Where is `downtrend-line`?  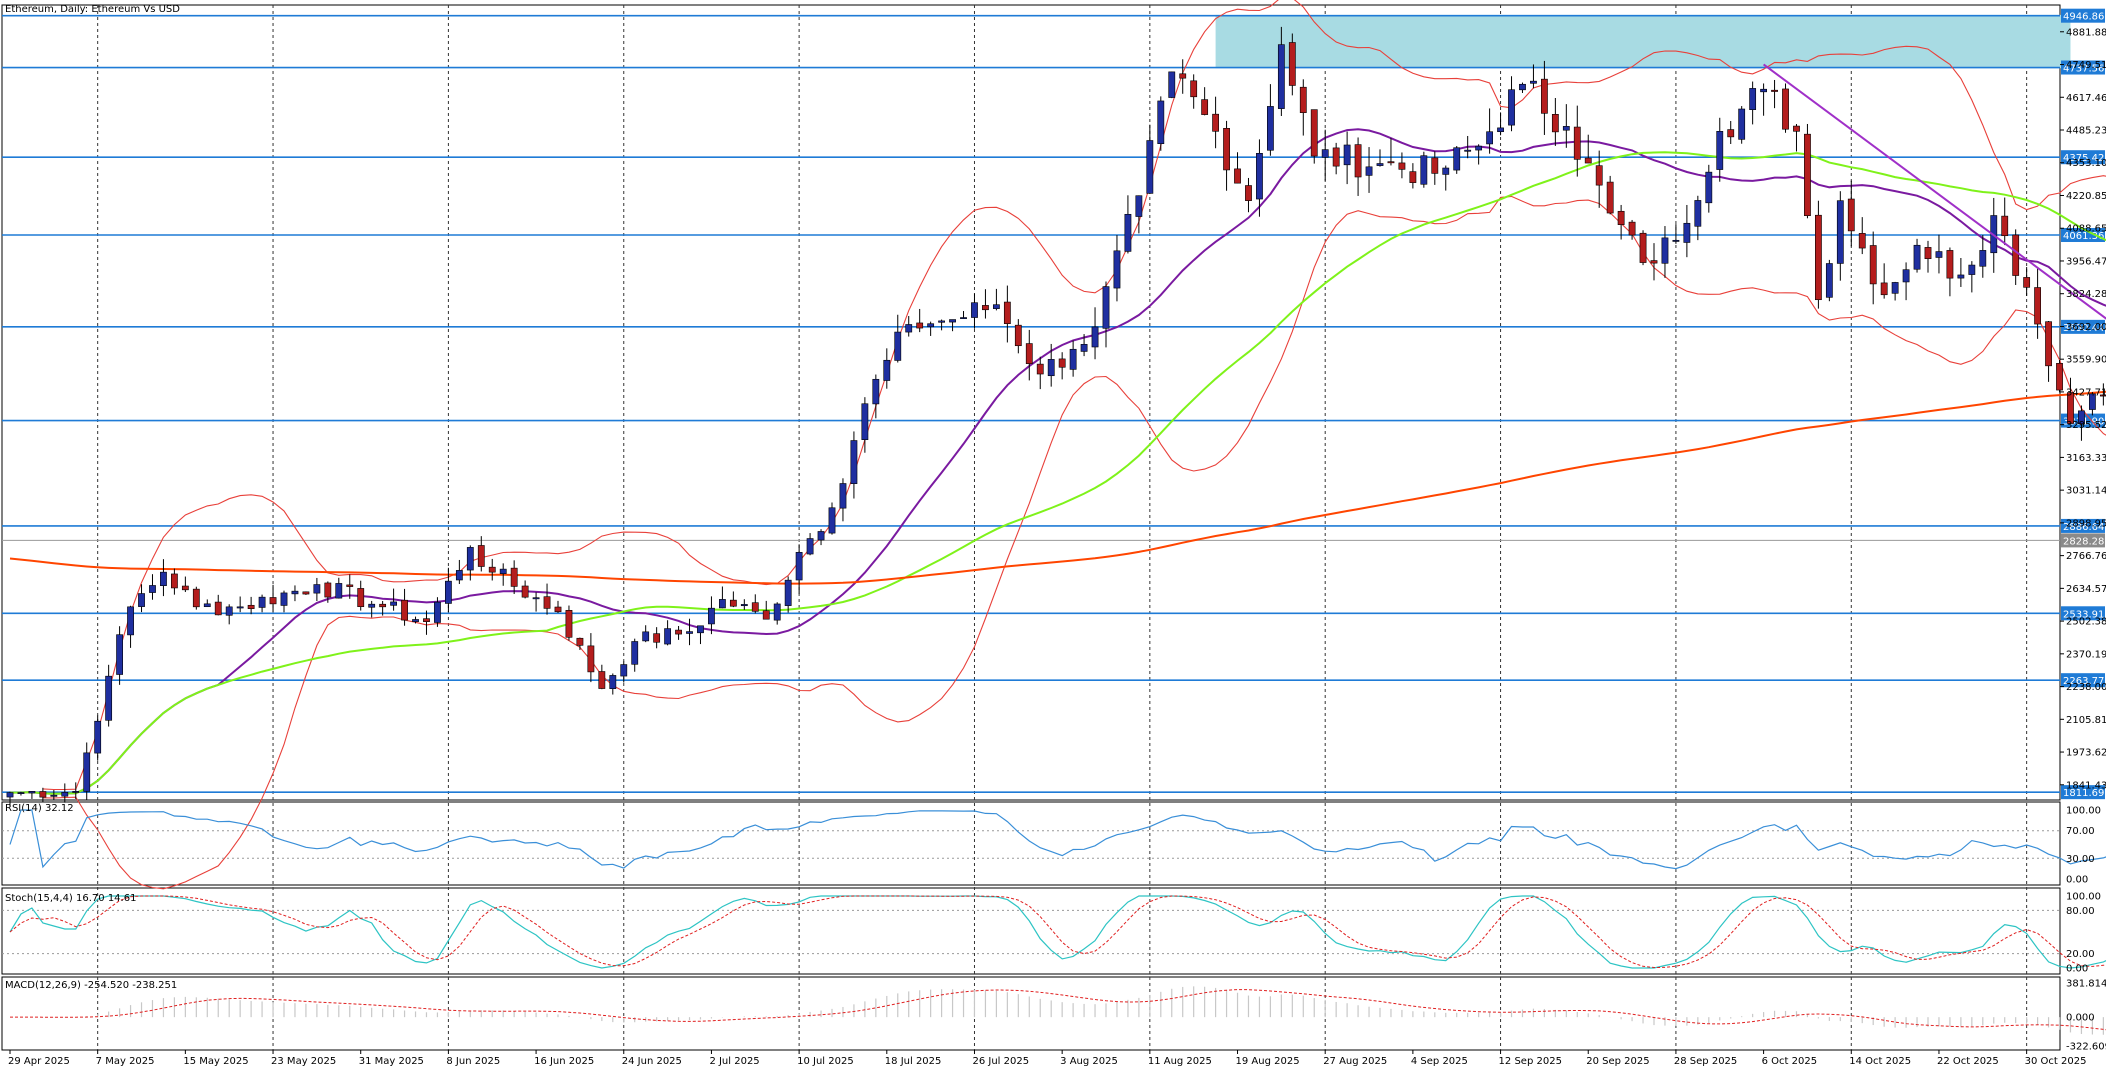 downtrend-line is located at coordinates (1934, 307).